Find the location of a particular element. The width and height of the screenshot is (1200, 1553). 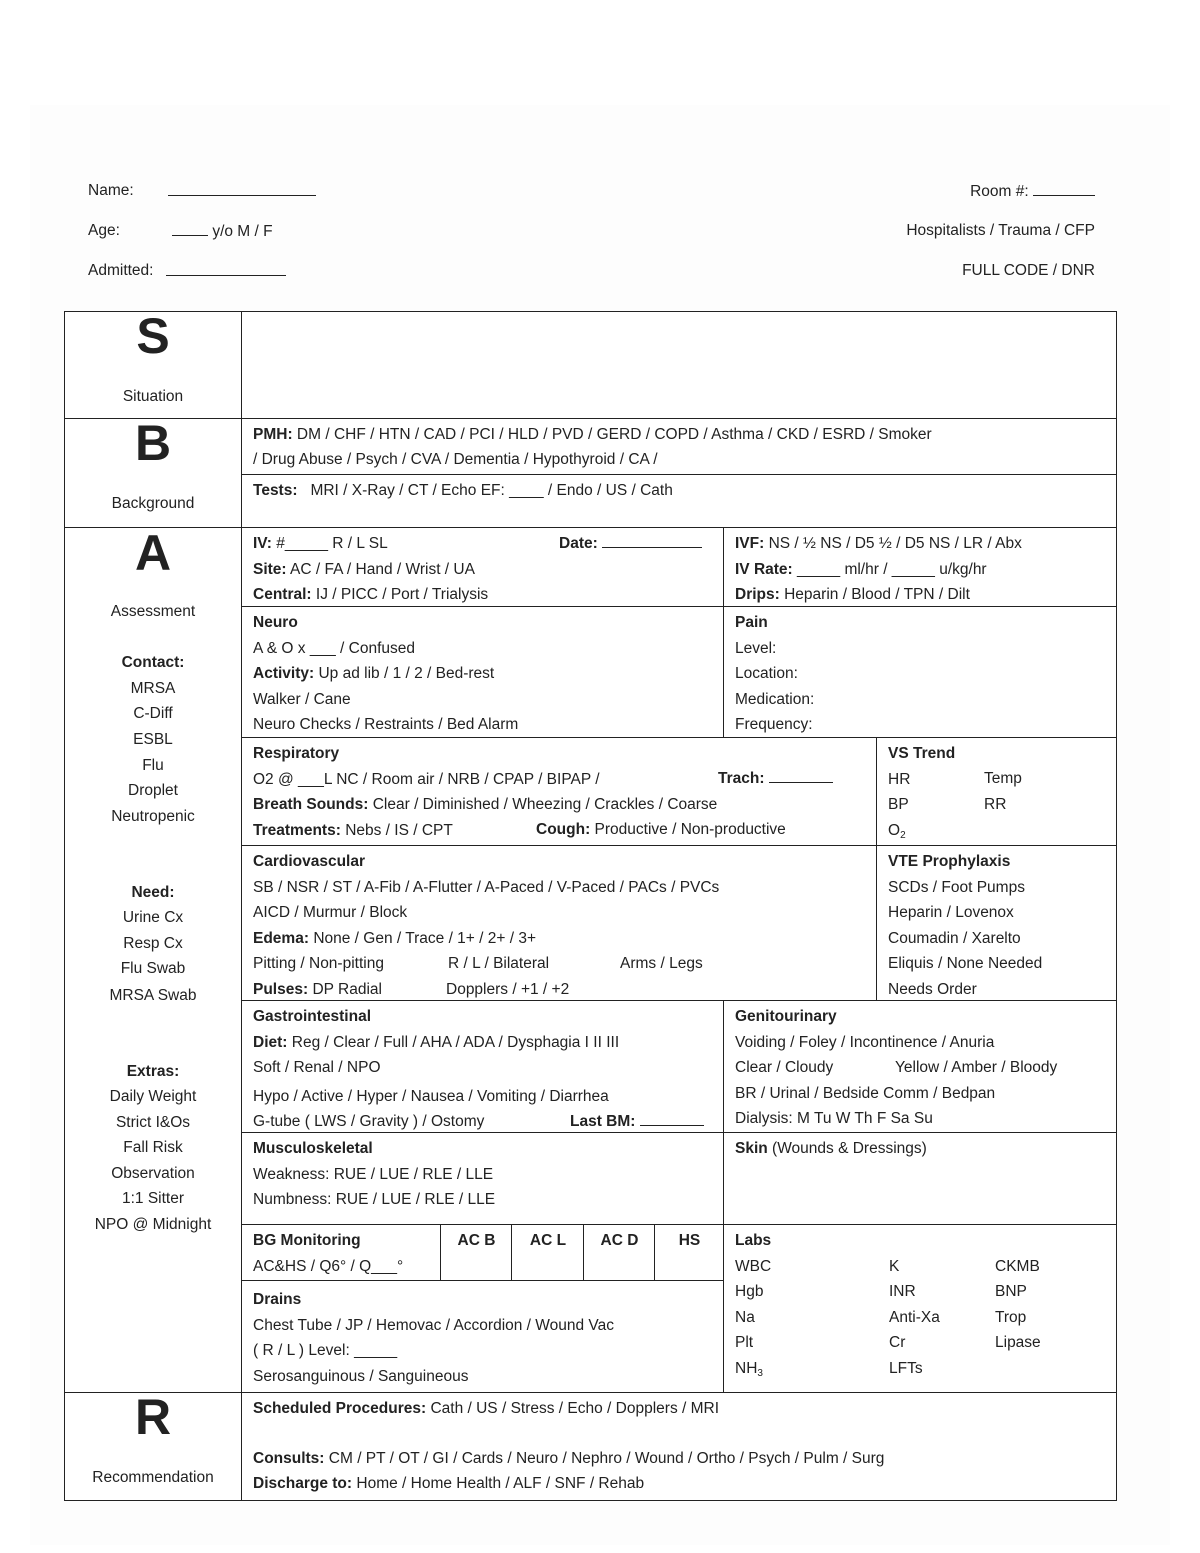

tests-label: Tests: is located at coordinates (275, 490).